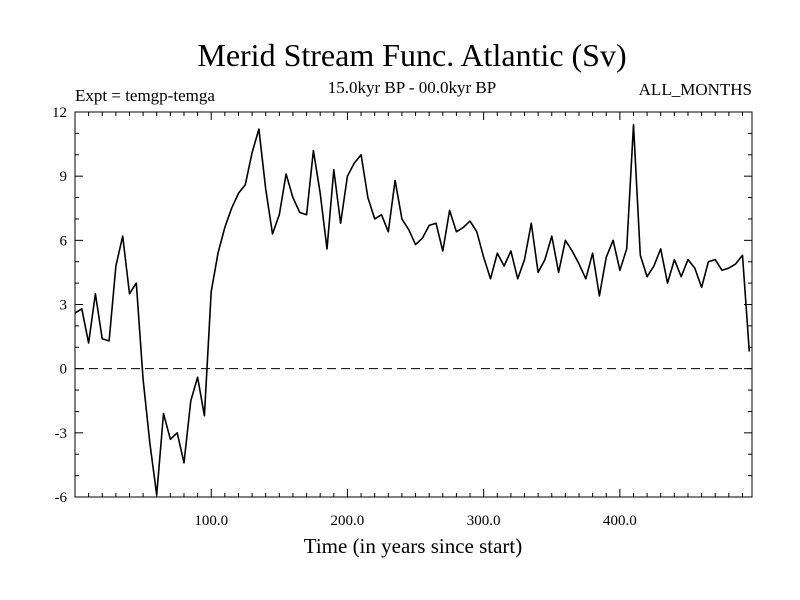  I want to click on x-tick-label: 200.0, so click(348, 521).